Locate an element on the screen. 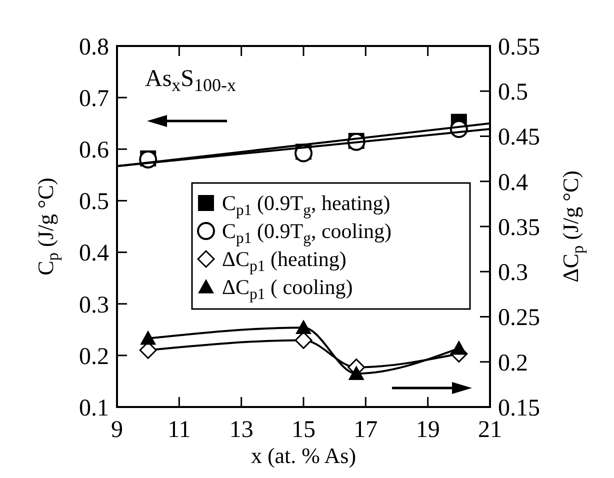 The height and width of the screenshot is (478, 614). y-tick-label: 0.4 is located at coordinates (94, 253).